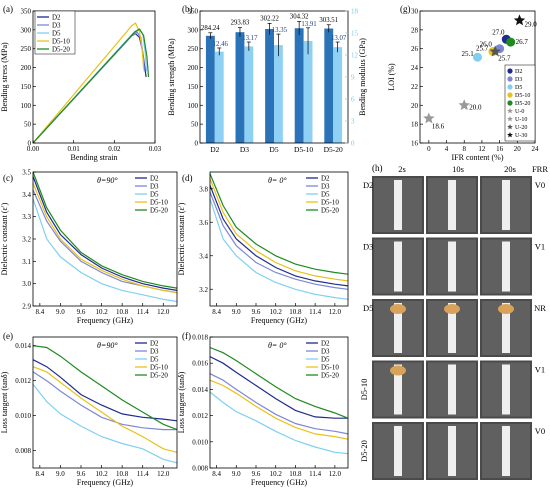 The image size is (550, 489). Describe the element at coordinates (56, 26) in the screenshot. I see `legend-label-a: D3` at that location.